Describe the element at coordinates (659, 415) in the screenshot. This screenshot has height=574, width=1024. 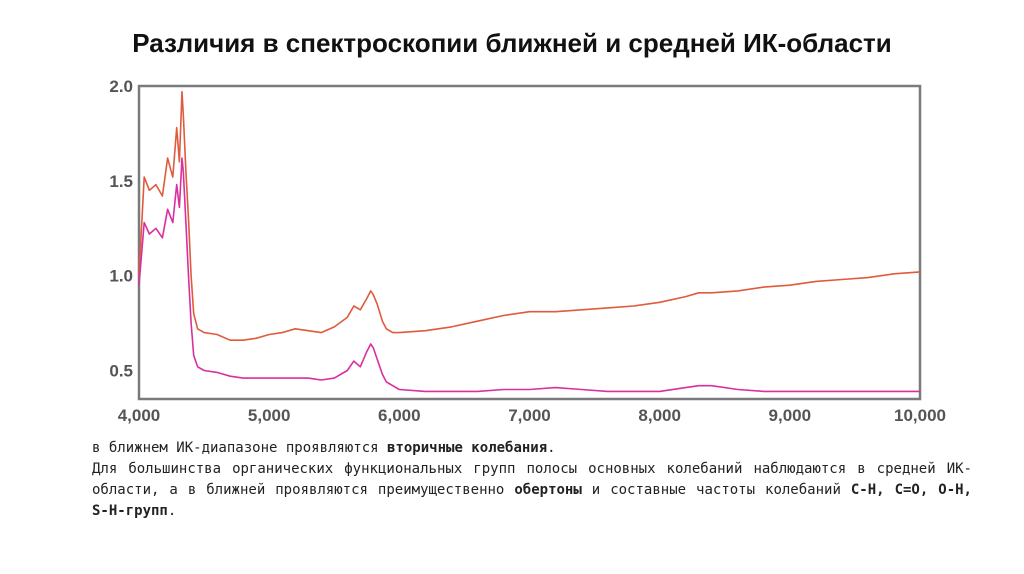
I see `x-tick-label: 8,000` at that location.